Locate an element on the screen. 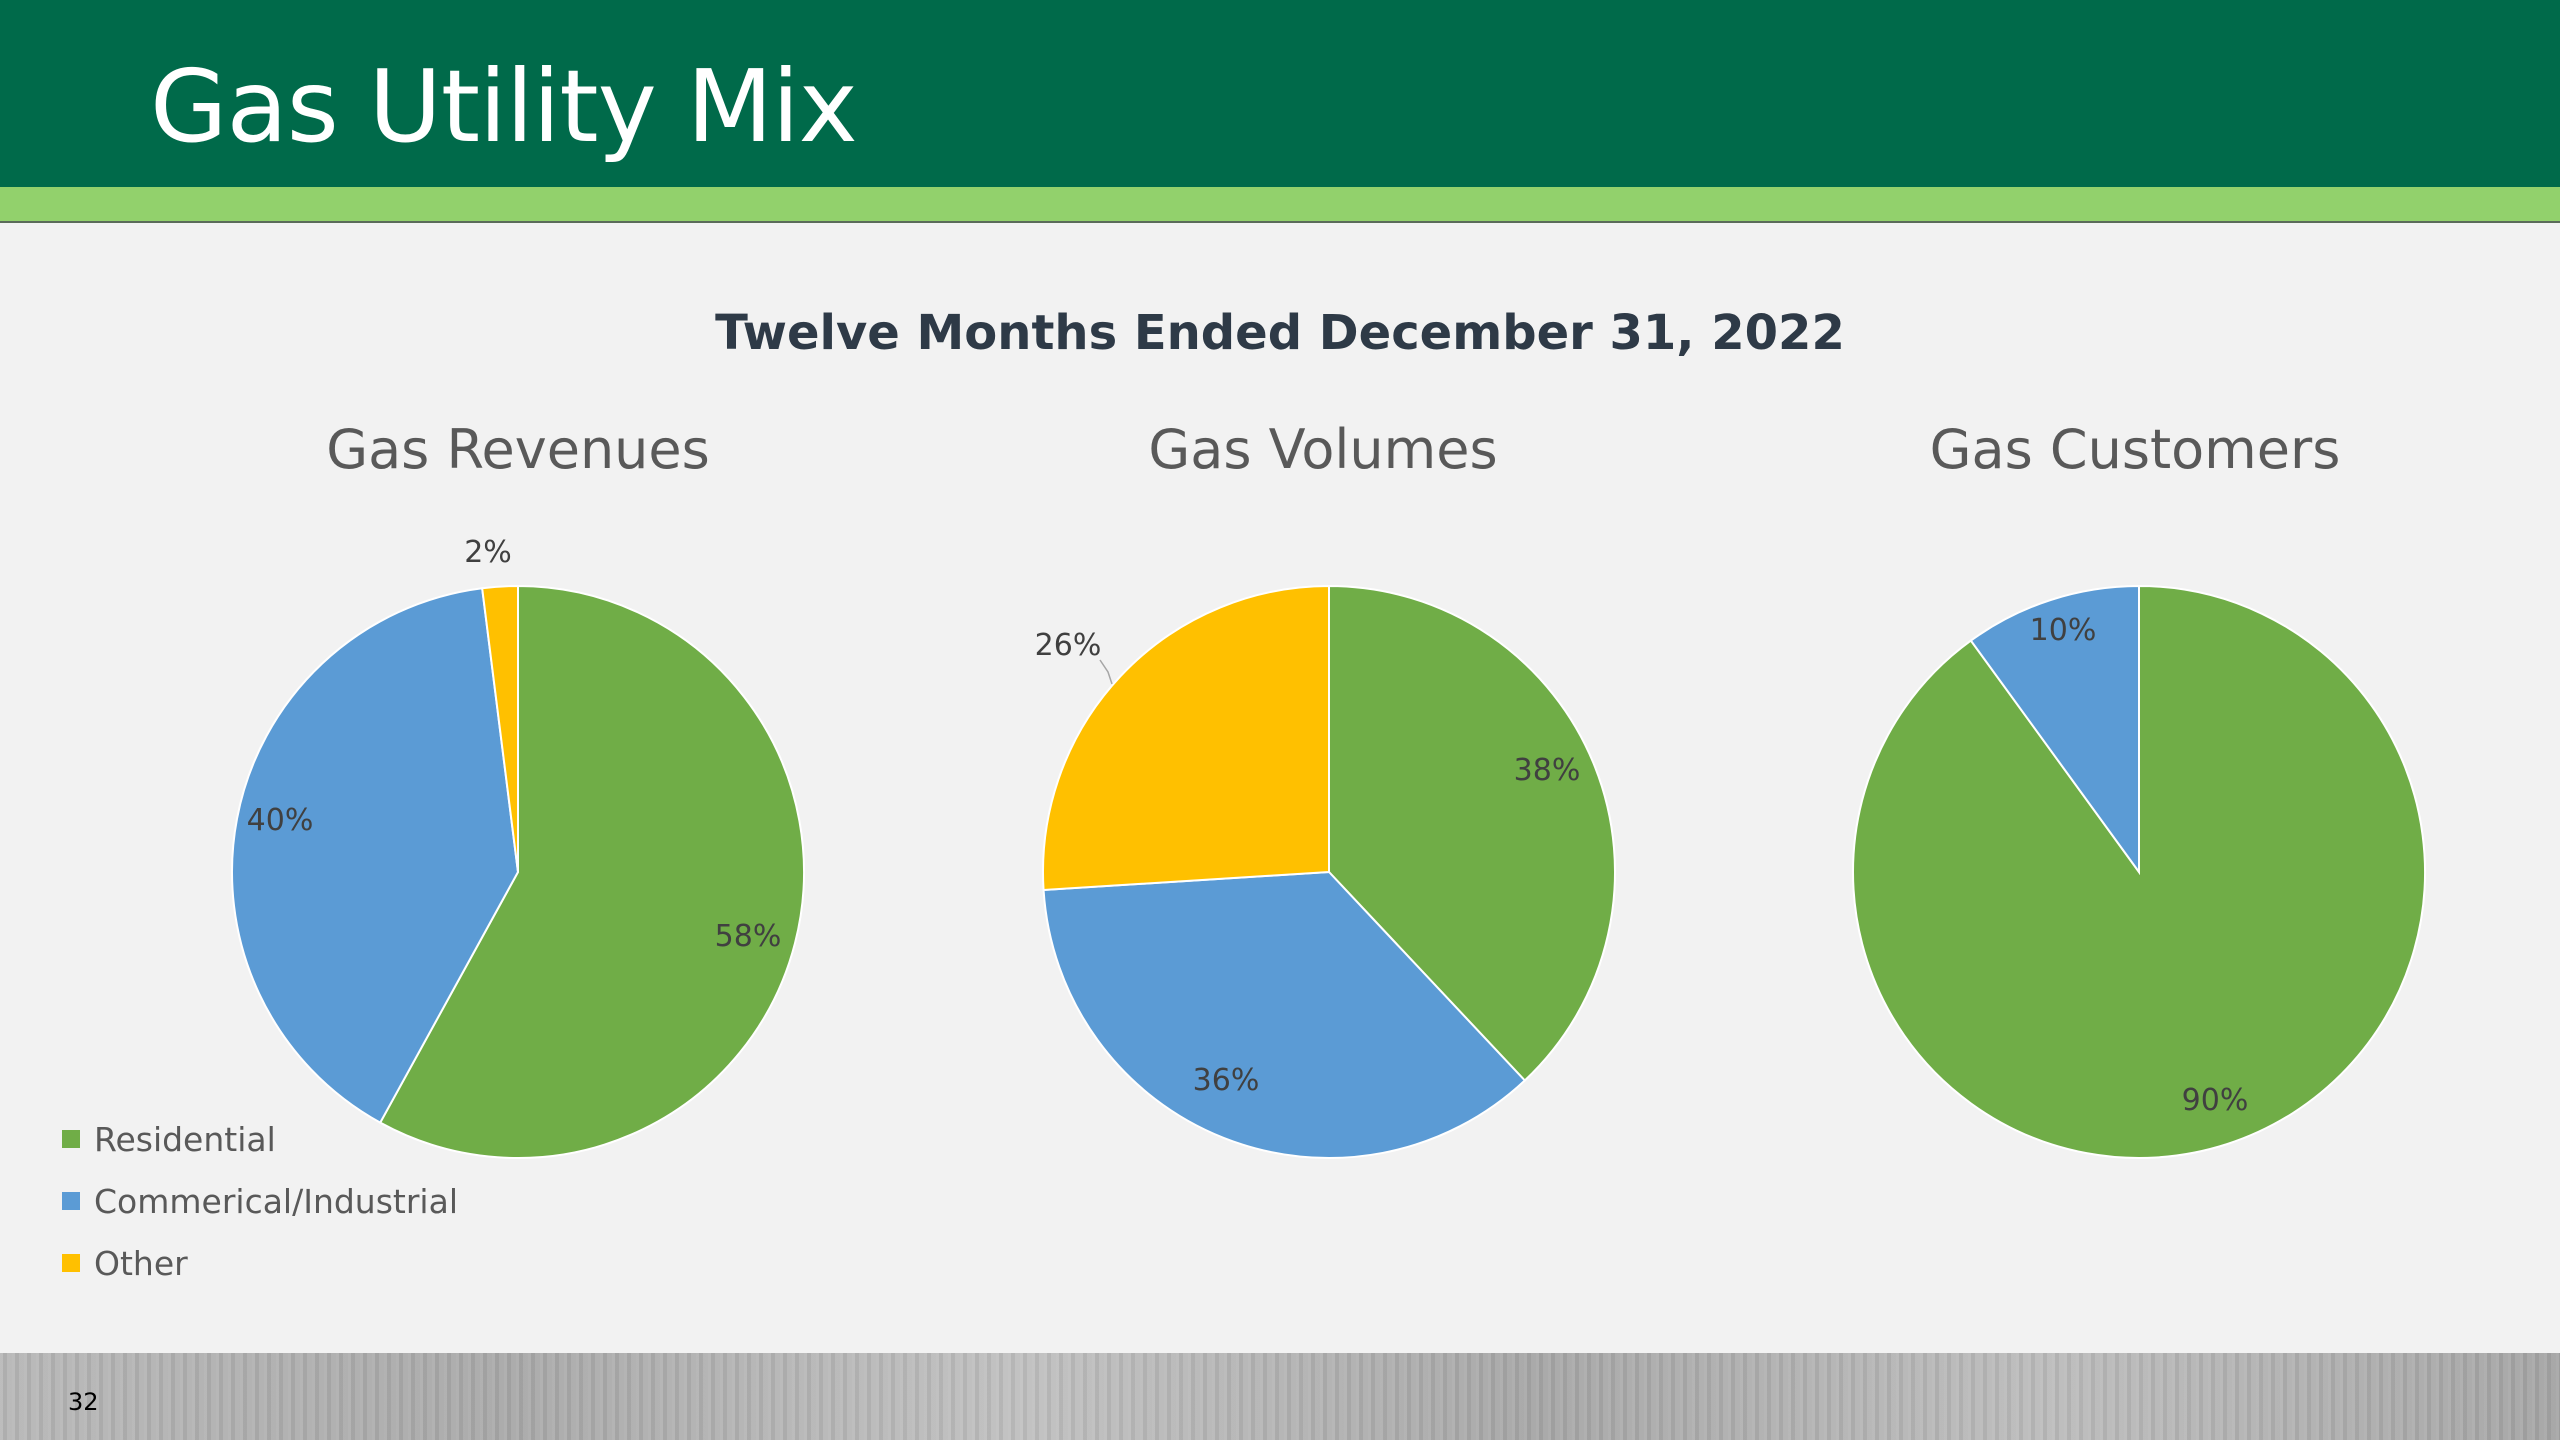 The width and height of the screenshot is (2560, 1440). legend-swatch-commercial-industrial is located at coordinates (71, 1201).